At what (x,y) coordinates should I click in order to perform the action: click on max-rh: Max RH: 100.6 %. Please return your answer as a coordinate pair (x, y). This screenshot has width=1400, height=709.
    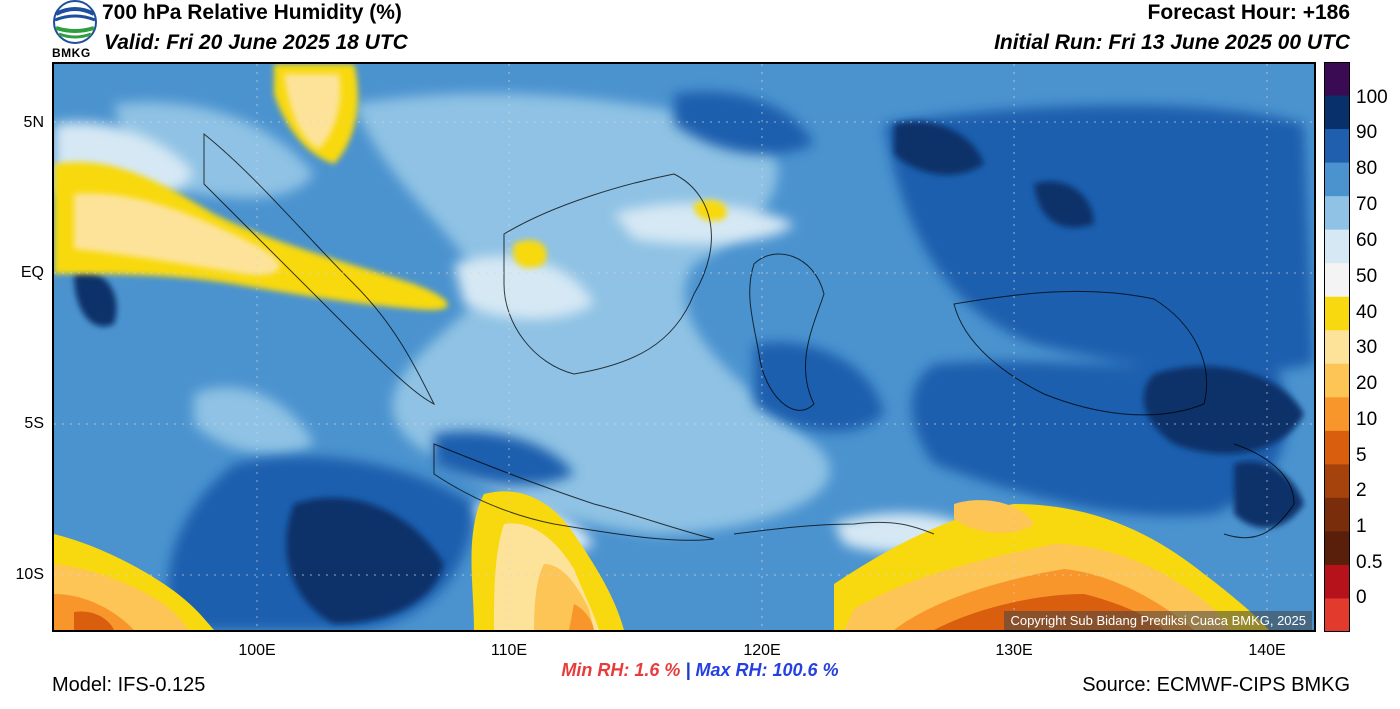
    Looking at the image, I should click on (767, 670).